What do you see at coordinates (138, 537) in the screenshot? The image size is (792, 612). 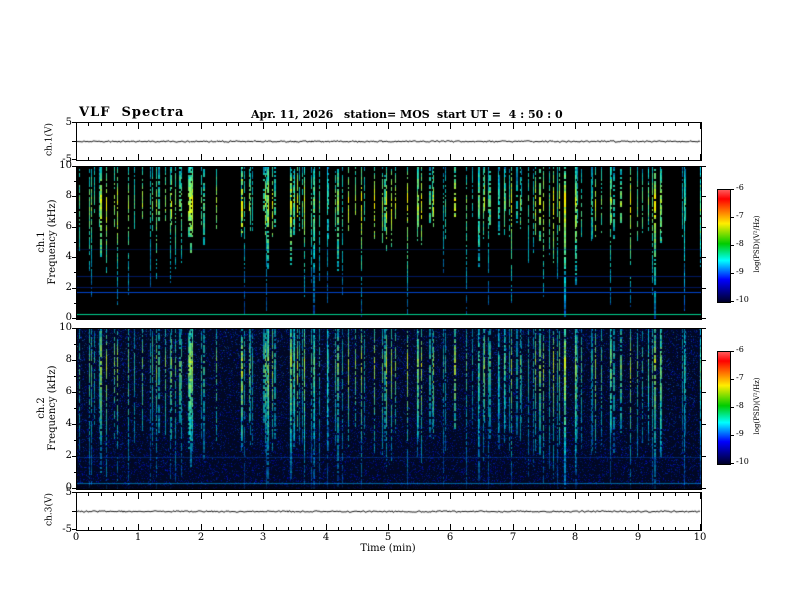 I see `x-tick-label: 1` at bounding box center [138, 537].